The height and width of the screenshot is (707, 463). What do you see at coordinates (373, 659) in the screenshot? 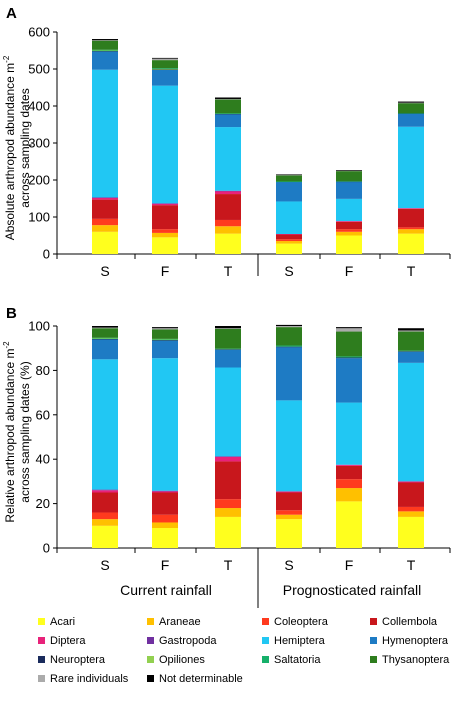
I see `legend-swatch-thysanoptera` at bounding box center [373, 659].